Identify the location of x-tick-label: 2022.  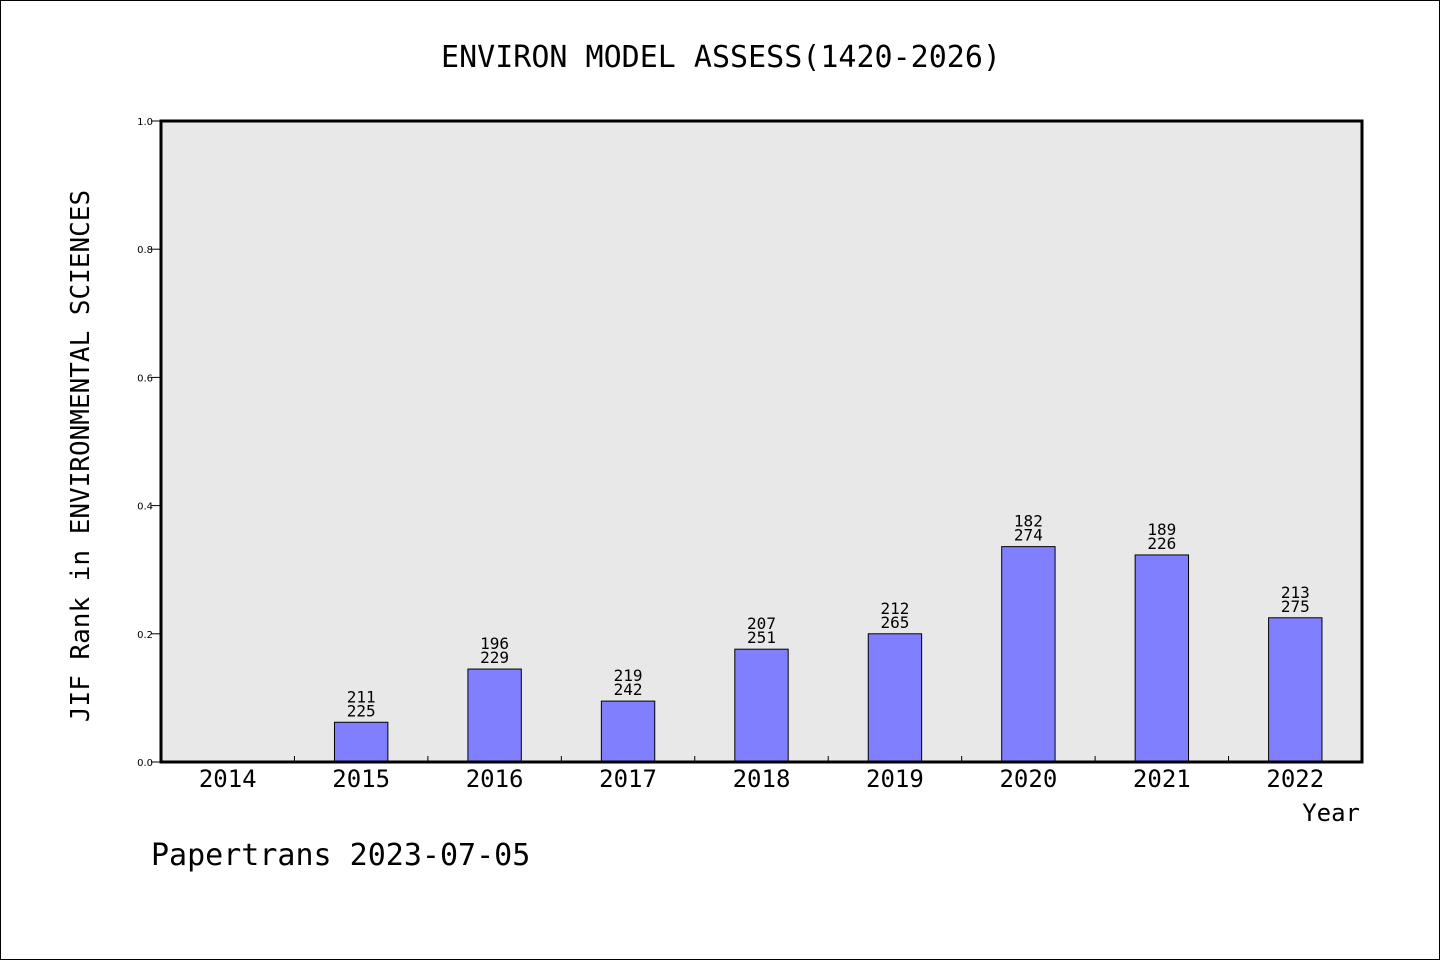
(1295, 779).